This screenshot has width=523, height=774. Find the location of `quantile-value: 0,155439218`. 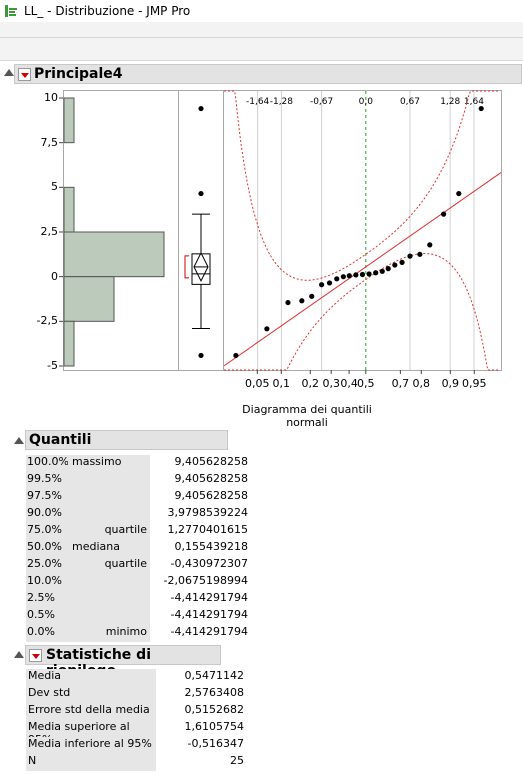

quantile-value: 0,155439218 is located at coordinates (211, 546).